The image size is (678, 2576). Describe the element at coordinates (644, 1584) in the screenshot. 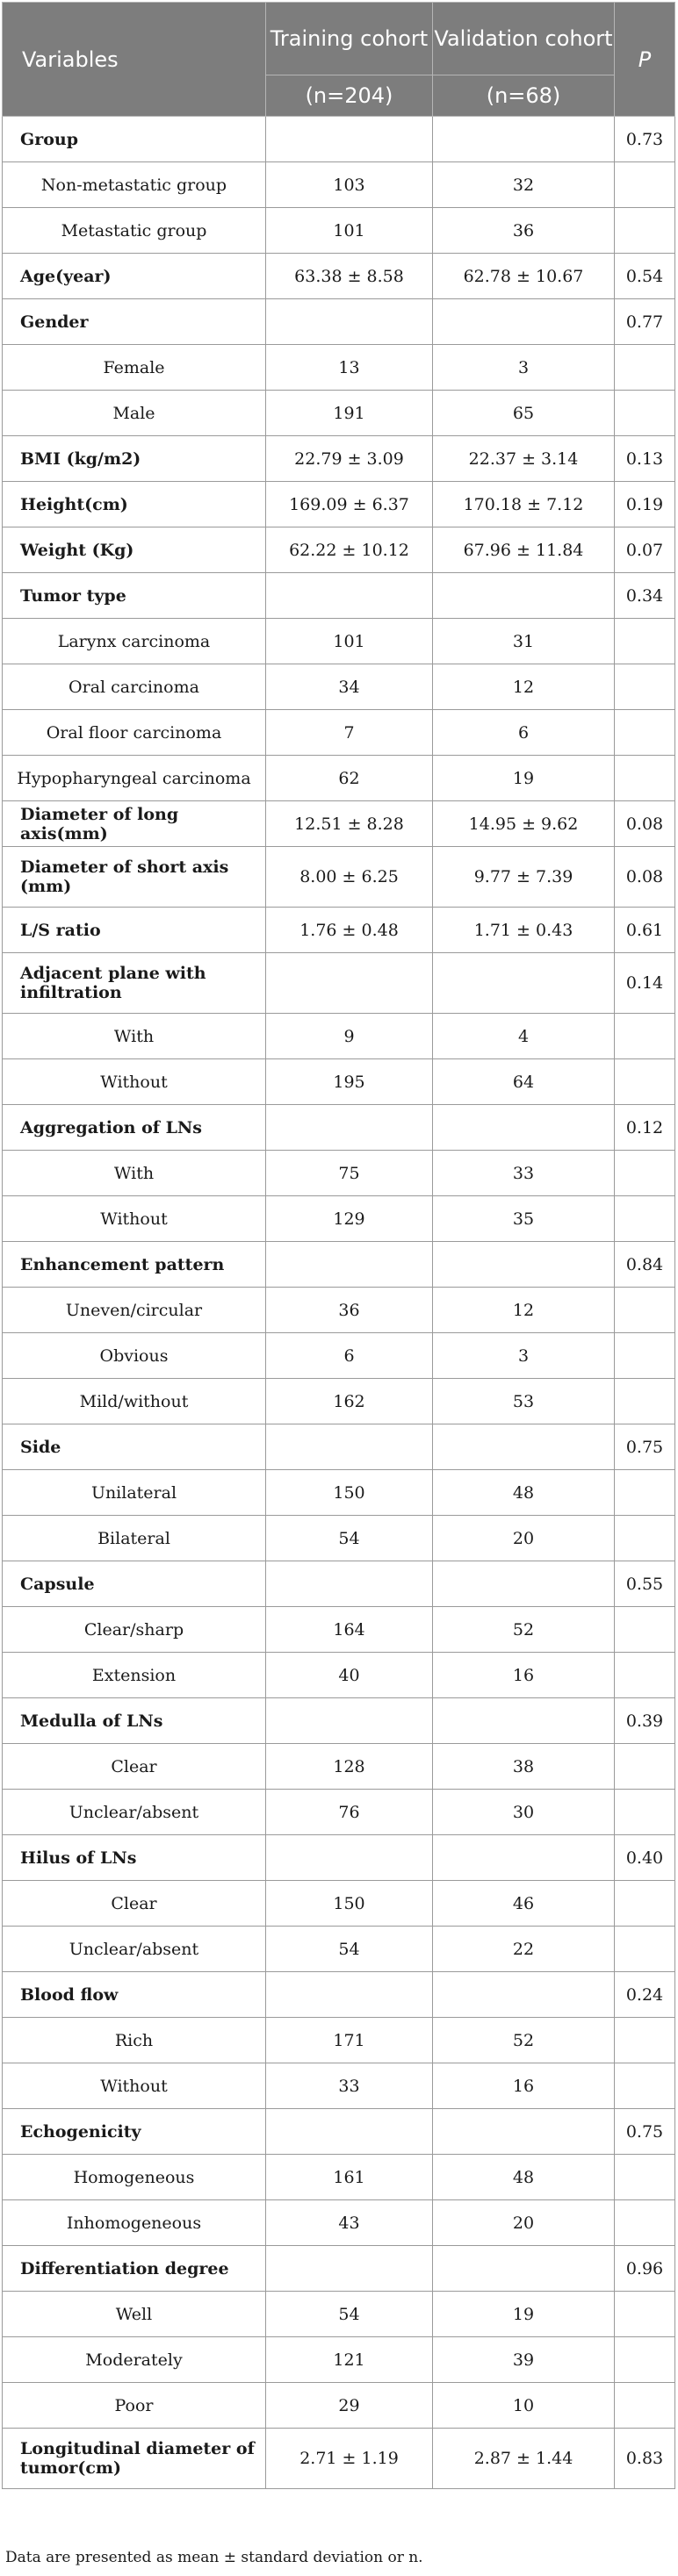

I see `p-value: 0.55` at that location.